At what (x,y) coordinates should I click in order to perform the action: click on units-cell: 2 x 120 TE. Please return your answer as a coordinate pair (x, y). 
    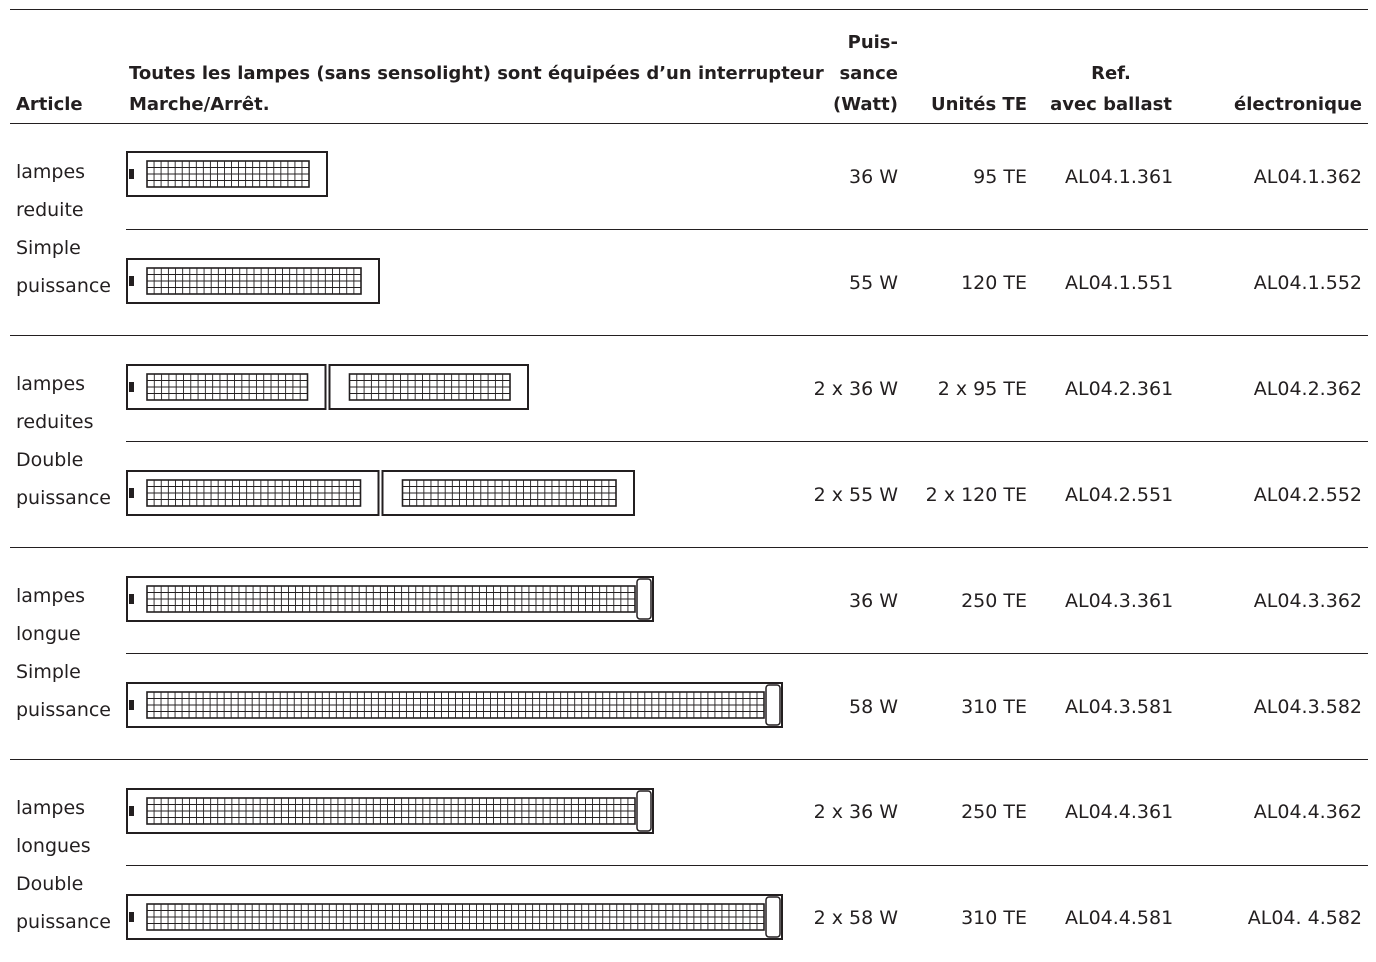
    Looking at the image, I should click on (976, 495).